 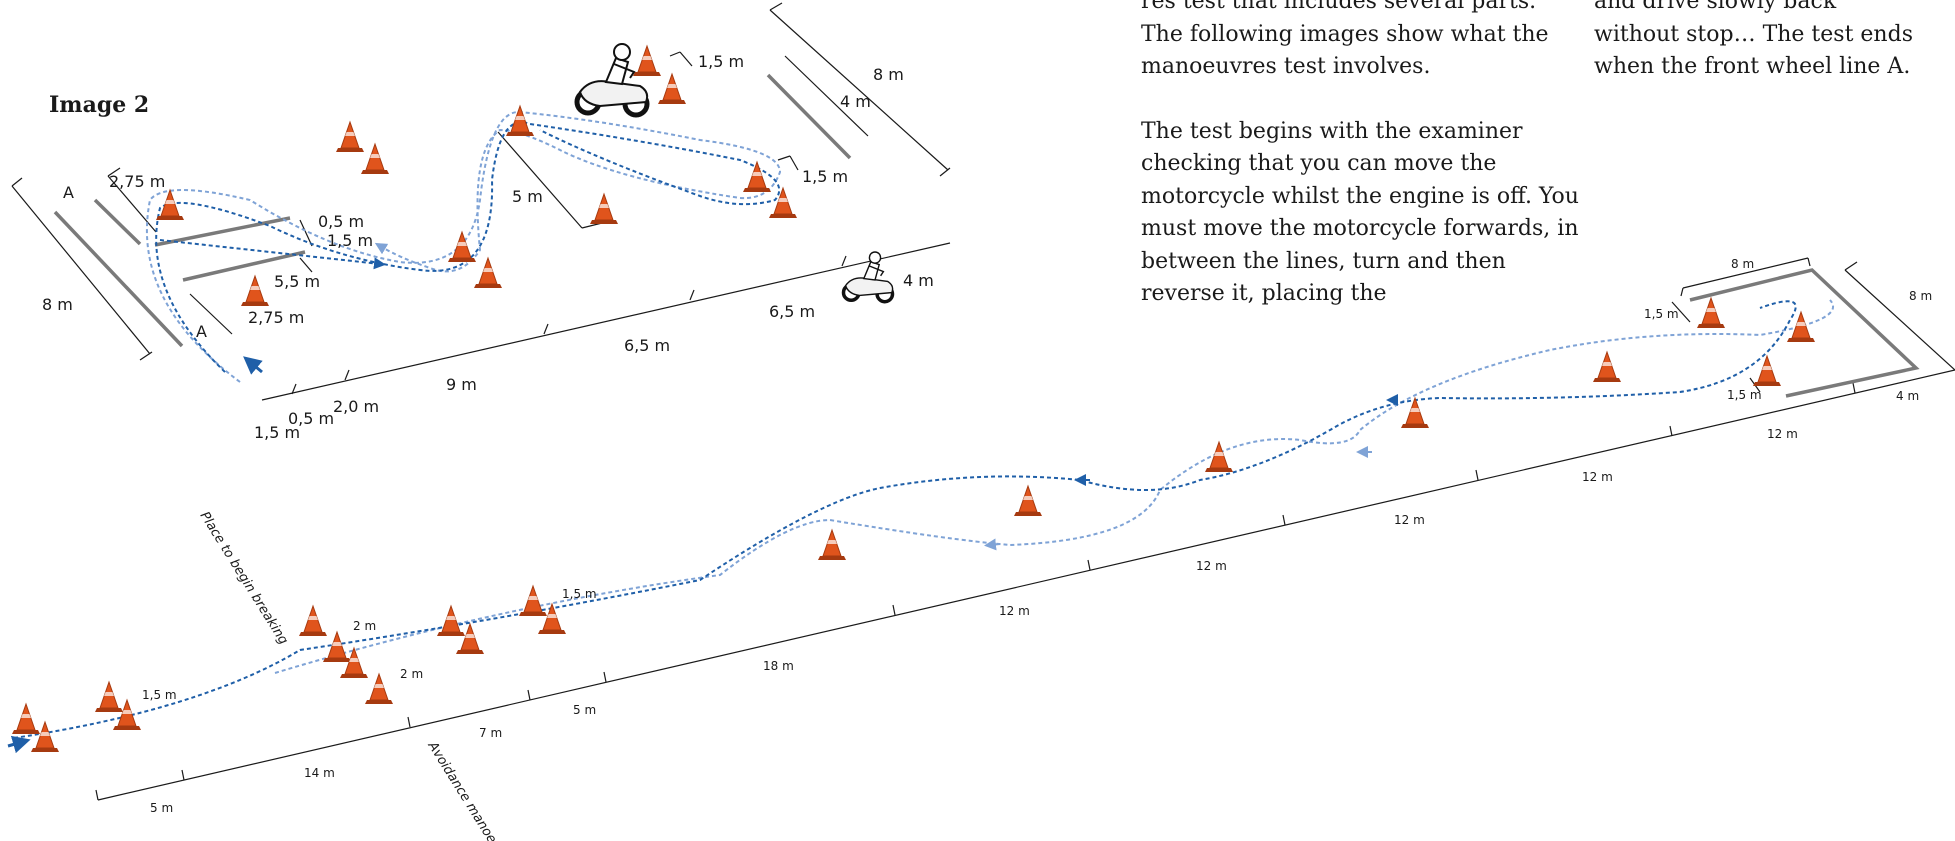 What do you see at coordinates (855, 101) in the screenshot?
I see `label-4m-top: 4 m` at bounding box center [855, 101].